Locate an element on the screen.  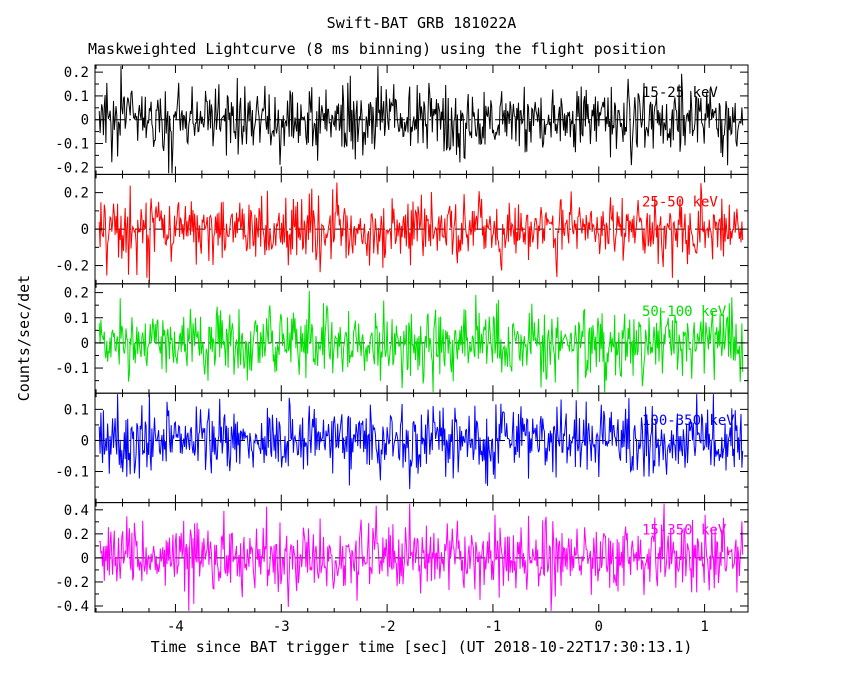
x-tick-label: 1 is located at coordinates (704, 627).